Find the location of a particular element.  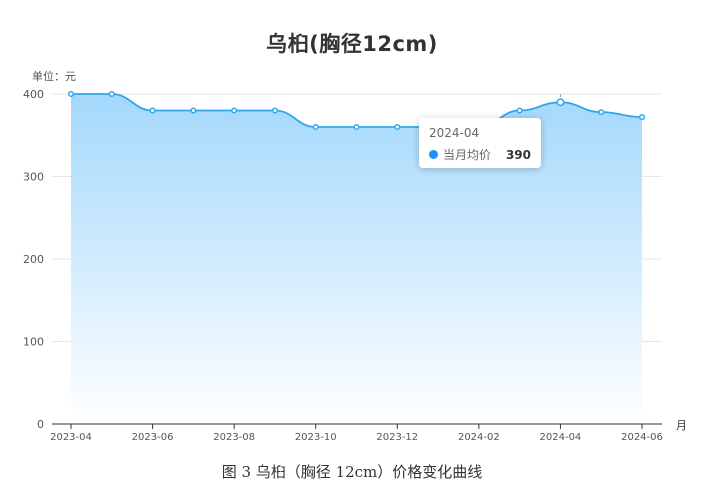

tooltip-title: 2024-04 is located at coordinates (454, 133).